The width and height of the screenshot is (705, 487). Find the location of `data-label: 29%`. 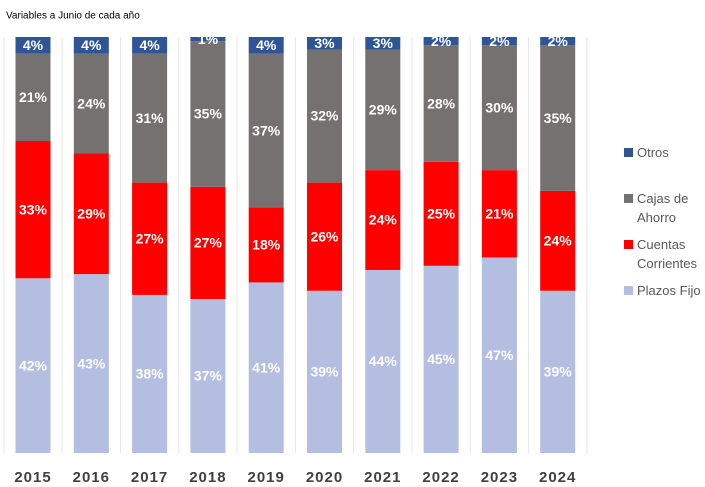

data-label: 29% is located at coordinates (91, 214).